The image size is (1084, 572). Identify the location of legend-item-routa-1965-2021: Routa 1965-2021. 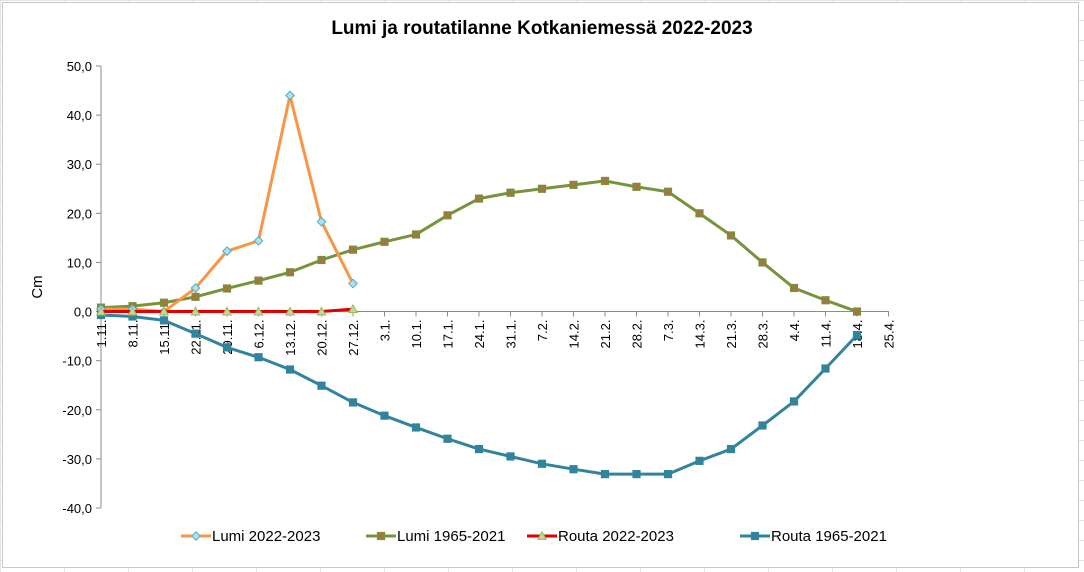
(813, 536).